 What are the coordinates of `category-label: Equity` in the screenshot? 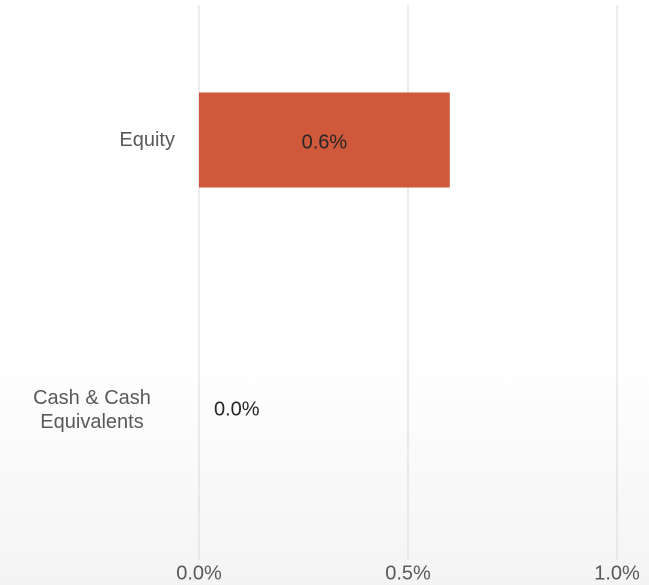 It's located at (147, 140).